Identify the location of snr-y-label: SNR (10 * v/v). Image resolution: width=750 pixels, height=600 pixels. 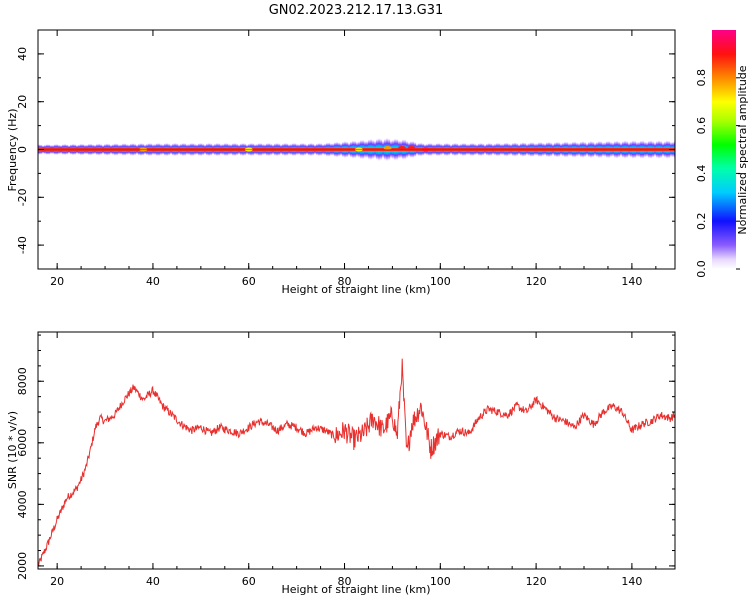
(12, 450).